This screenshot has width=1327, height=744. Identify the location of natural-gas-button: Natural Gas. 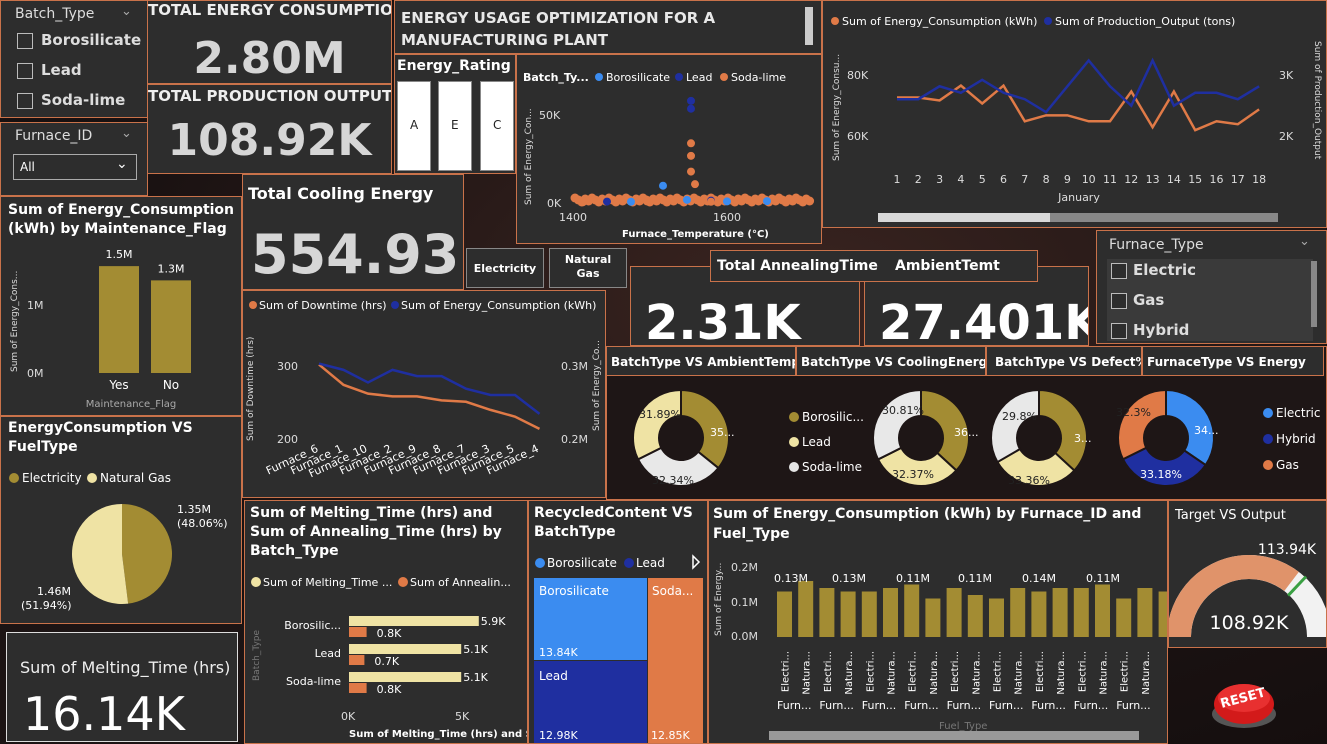
(588, 268).